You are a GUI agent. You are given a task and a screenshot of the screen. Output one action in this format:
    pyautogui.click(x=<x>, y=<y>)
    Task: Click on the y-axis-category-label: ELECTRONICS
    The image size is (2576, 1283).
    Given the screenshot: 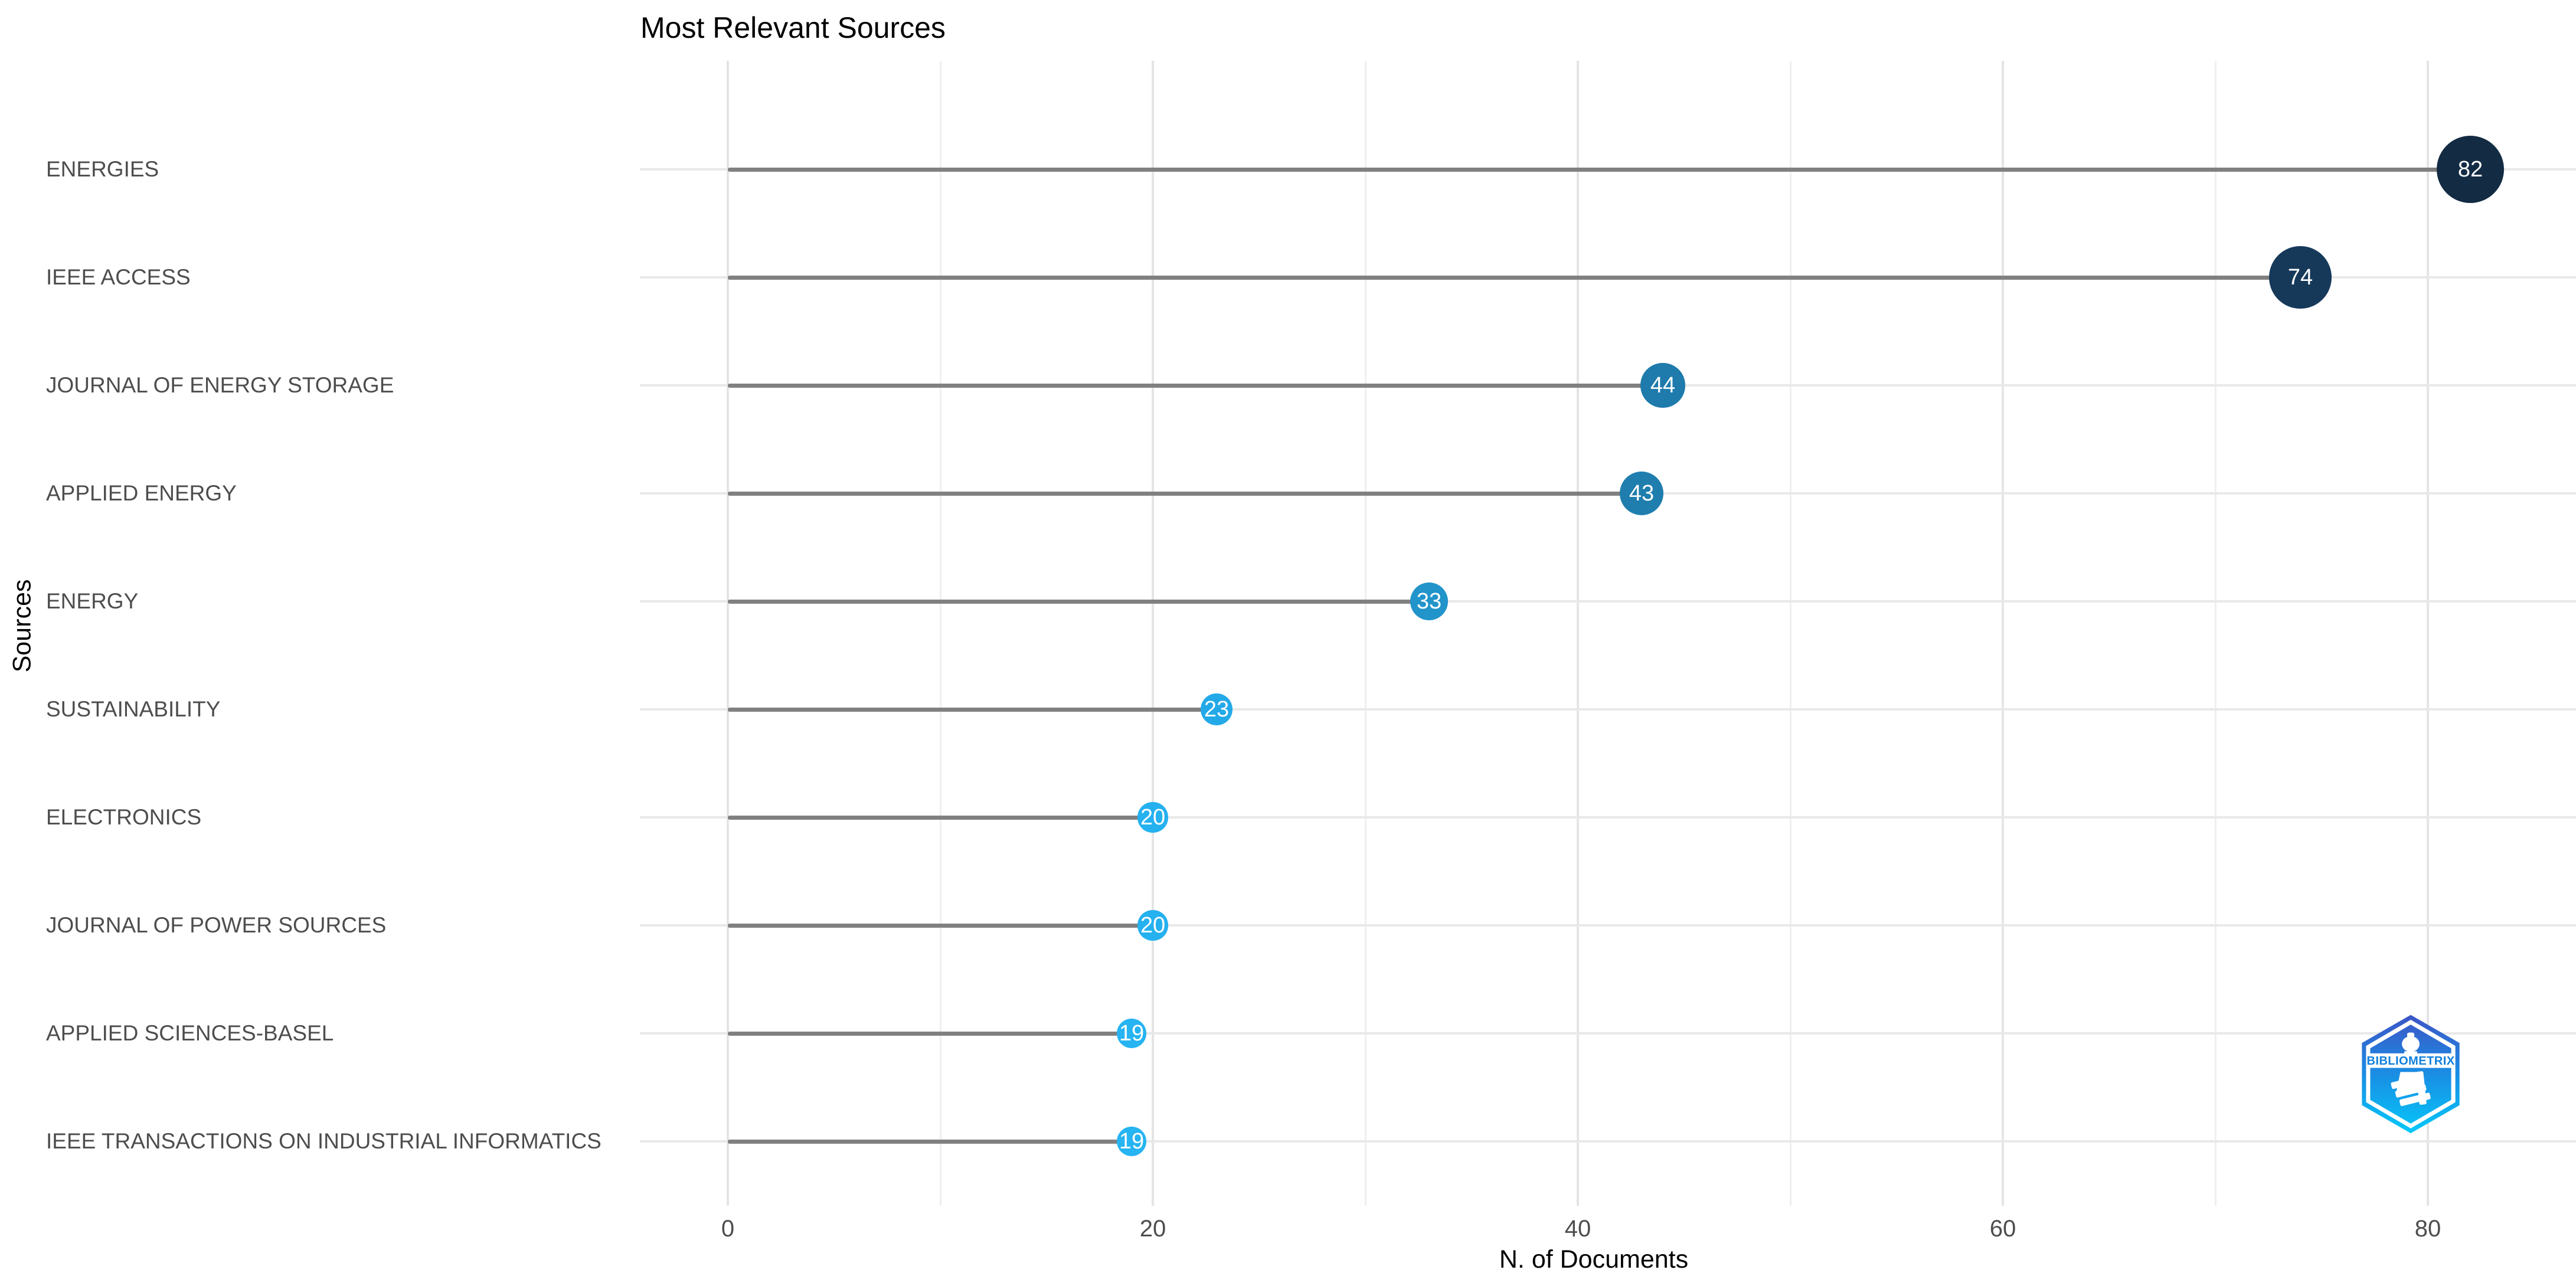 What is the action you would take?
    pyautogui.click(x=124, y=817)
    